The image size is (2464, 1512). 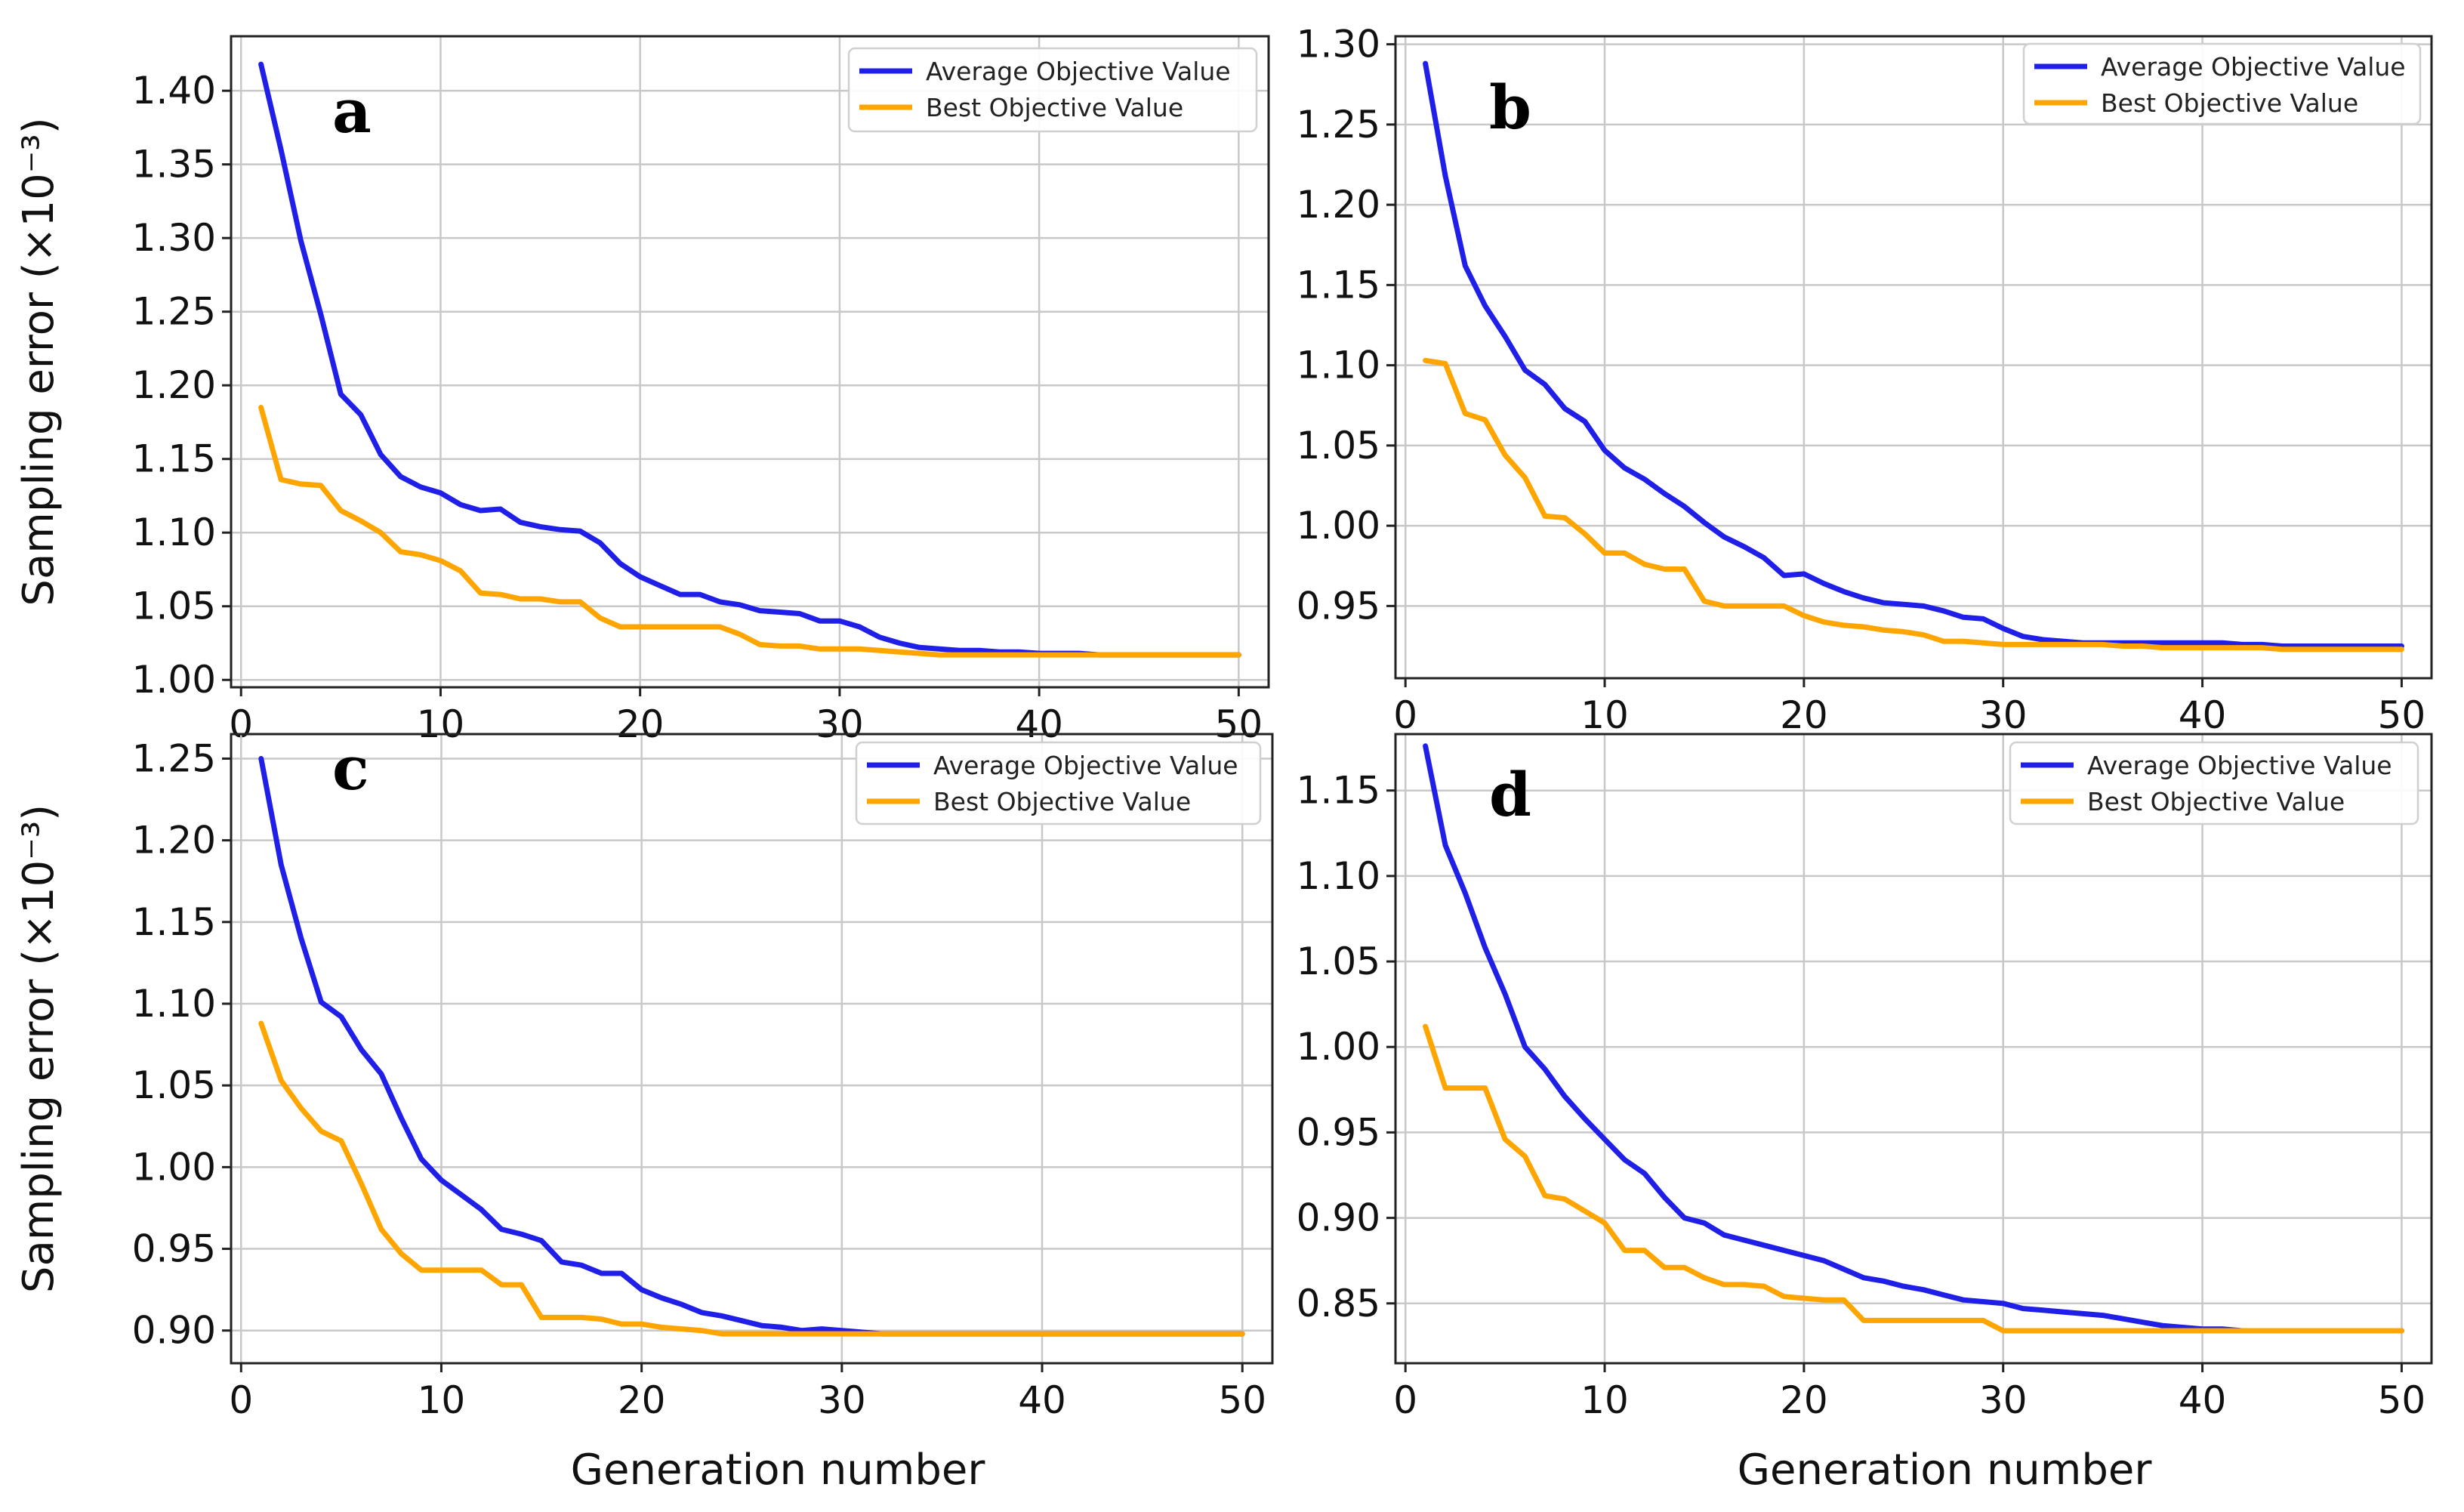 I want to click on x-axis-title-left: Generation number, so click(x=778, y=1470).